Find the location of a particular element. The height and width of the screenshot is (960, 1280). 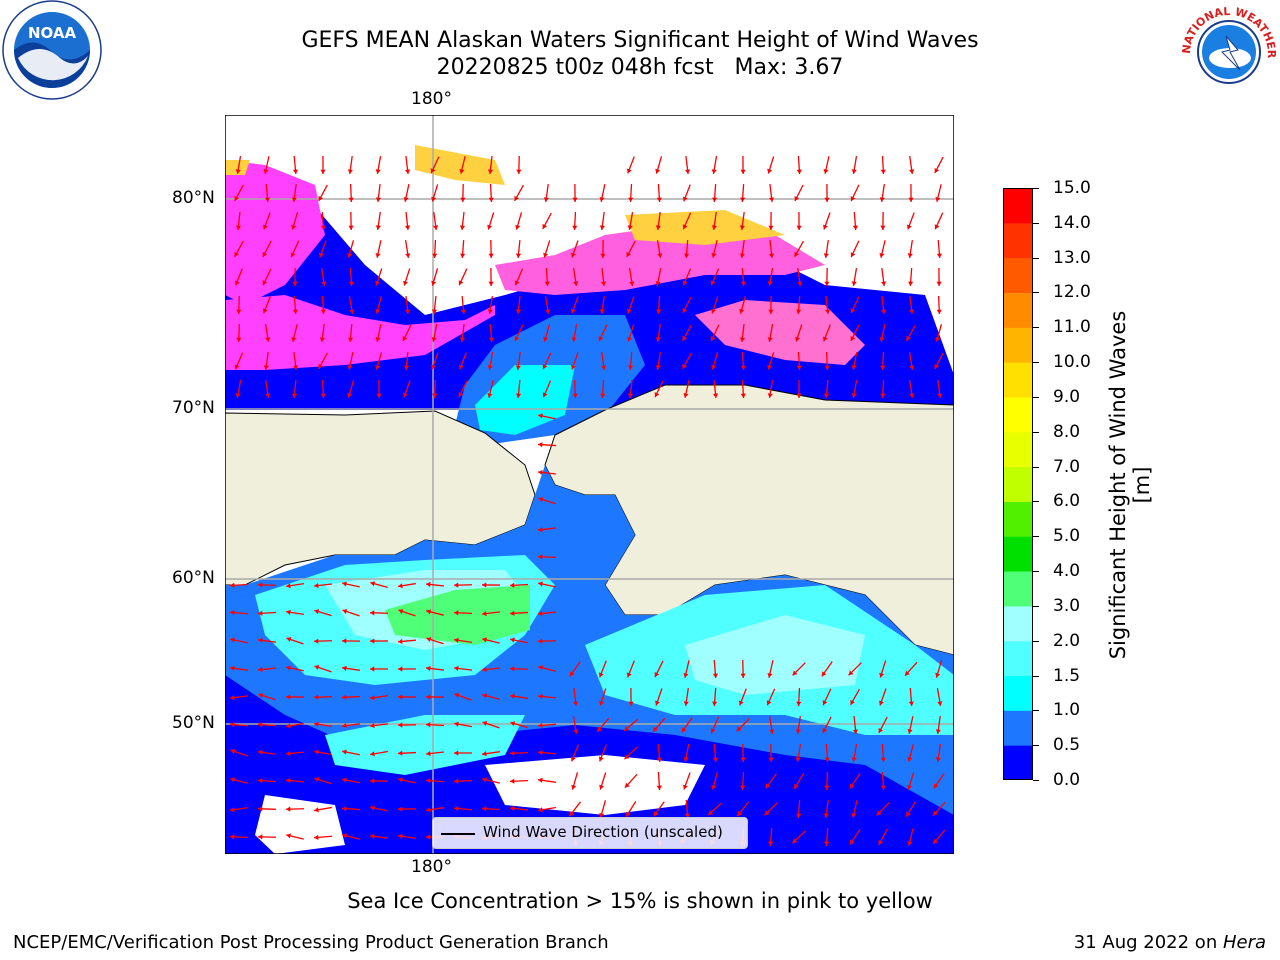

footer-host: Hera is located at coordinates (1244, 942).